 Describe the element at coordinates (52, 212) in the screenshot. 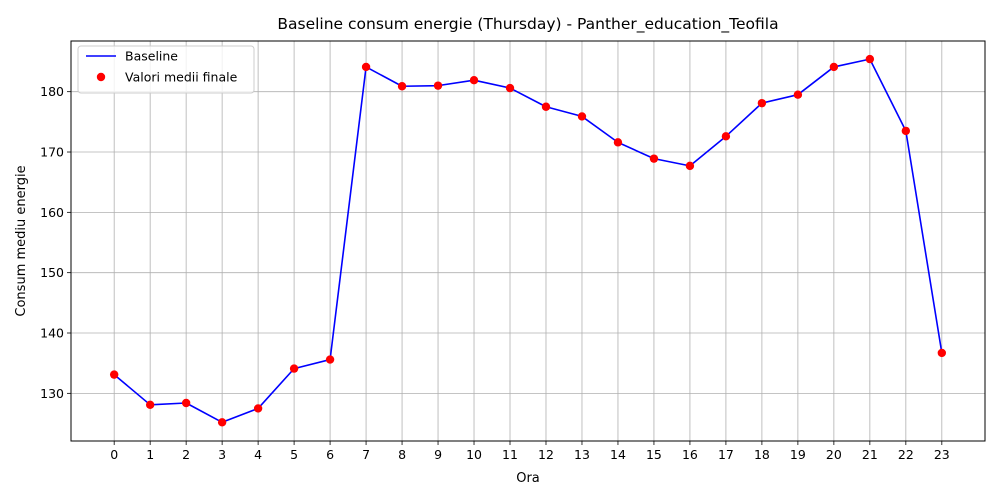

I see `y-tick-label: 160` at that location.